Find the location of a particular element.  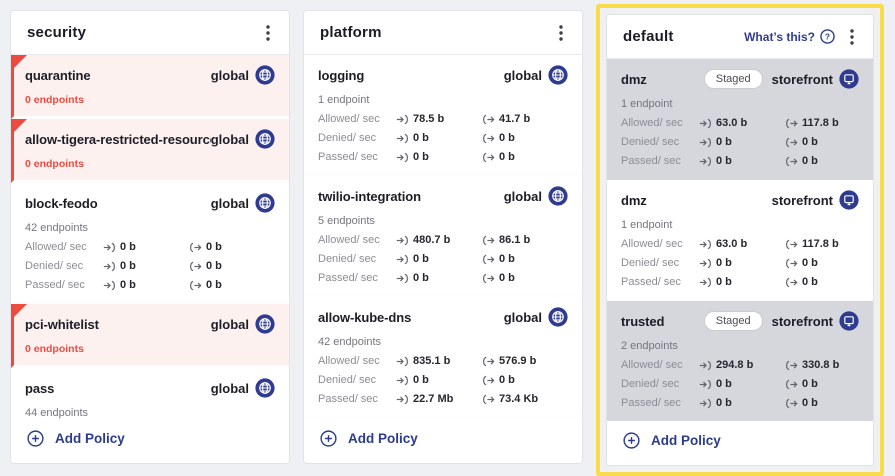

ingress-value-cell: 294.8 b is located at coordinates (742, 365).